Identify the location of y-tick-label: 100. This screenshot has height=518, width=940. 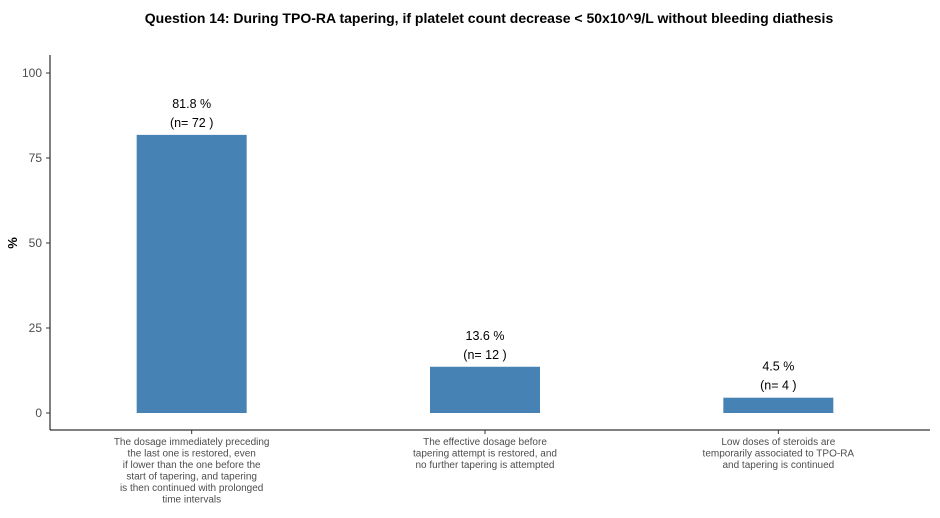
(32, 73).